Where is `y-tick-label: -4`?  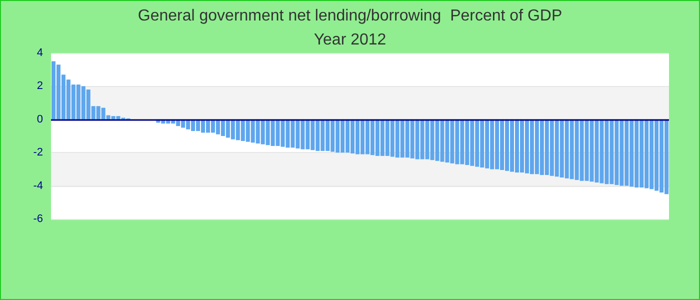 y-tick-label: -4 is located at coordinates (38, 186).